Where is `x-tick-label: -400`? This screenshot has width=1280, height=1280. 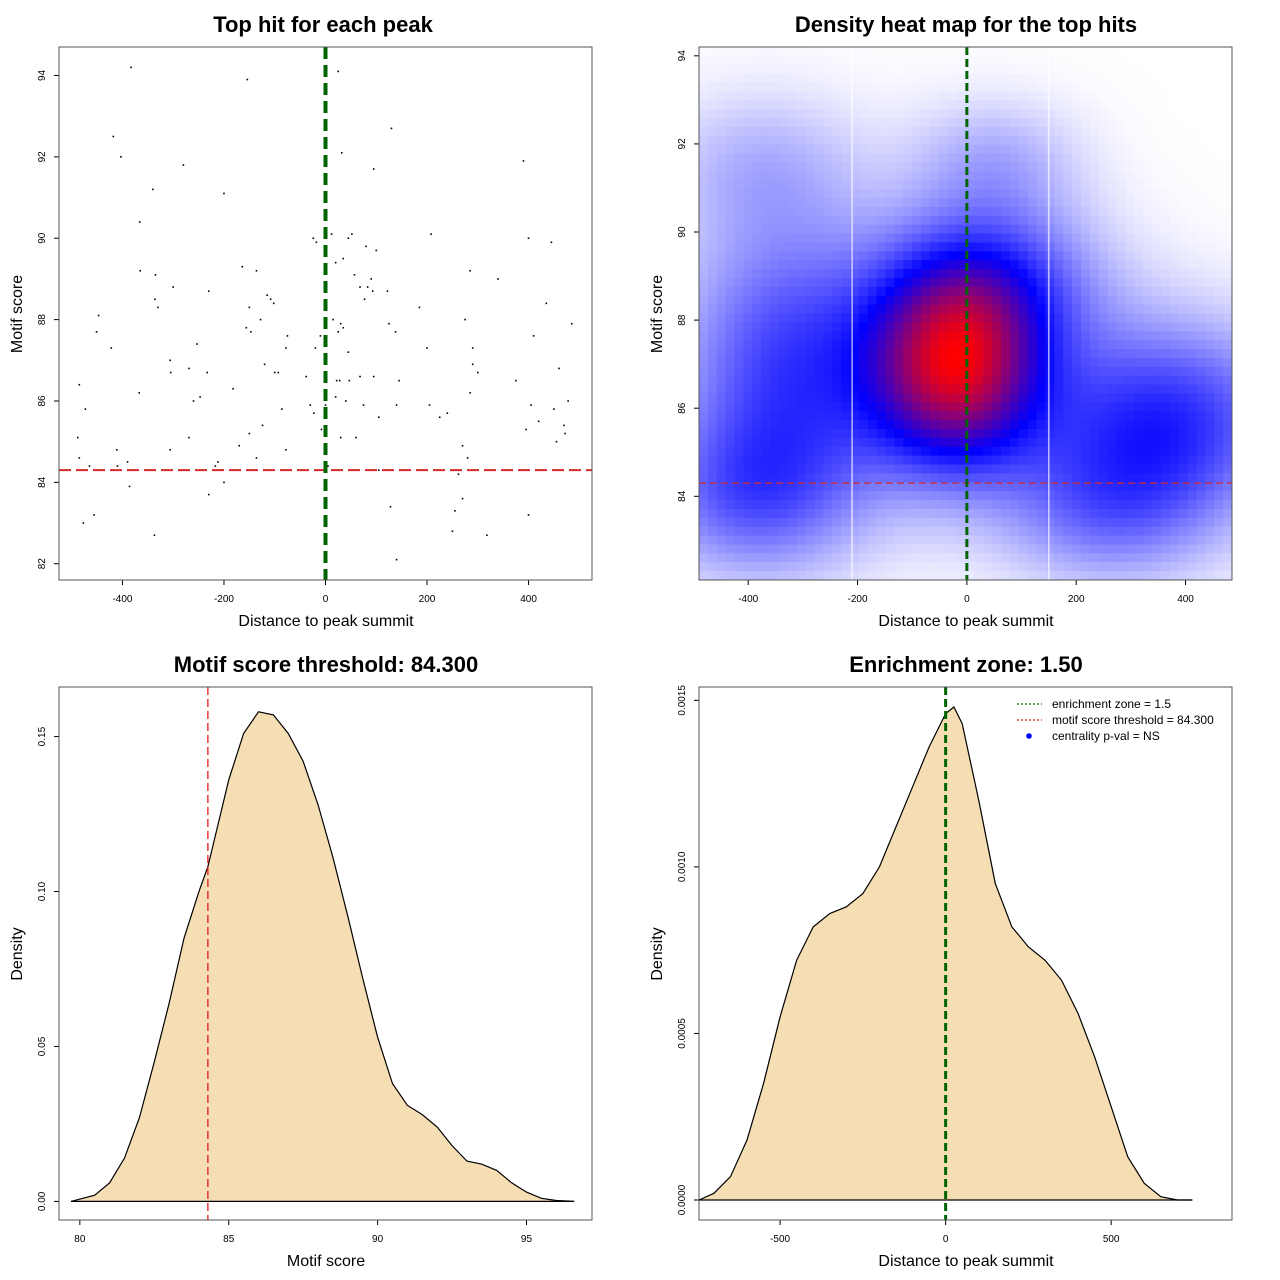 x-tick-label: -400 is located at coordinates (122, 599).